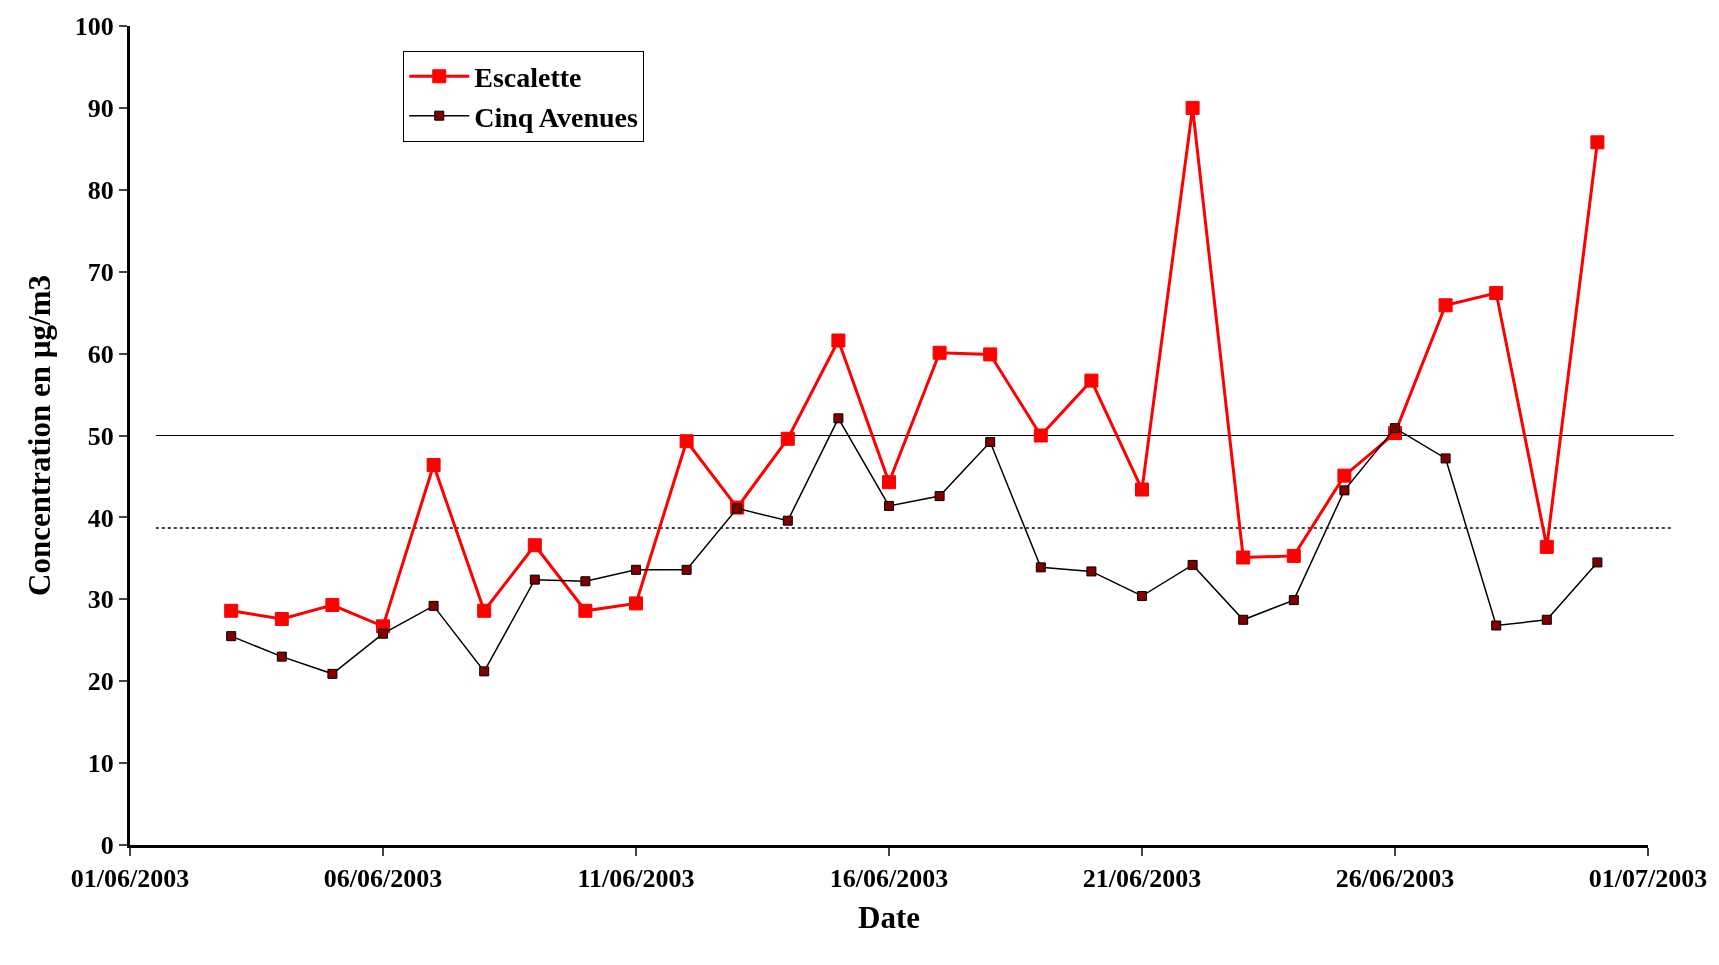  I want to click on x-tick-label: 11/06/2003, so click(636, 879).